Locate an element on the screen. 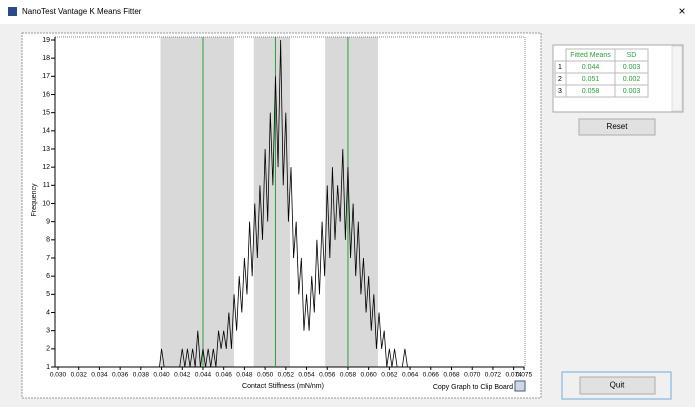 This screenshot has width=695, height=407. x-tick-label: 0.048 is located at coordinates (244, 375).